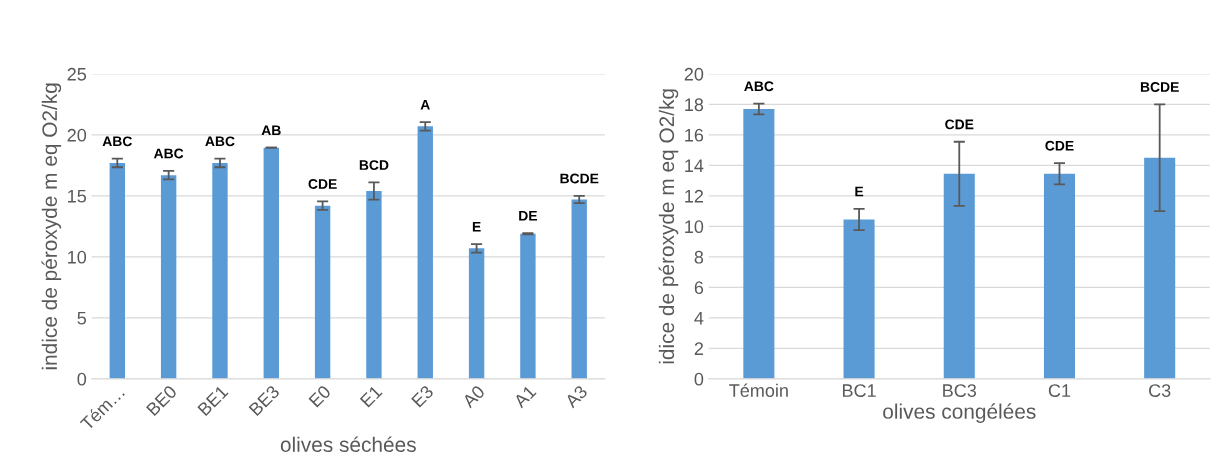 Image resolution: width=1222 pixels, height=462 pixels. I want to click on annotation: AB, so click(271, 130).